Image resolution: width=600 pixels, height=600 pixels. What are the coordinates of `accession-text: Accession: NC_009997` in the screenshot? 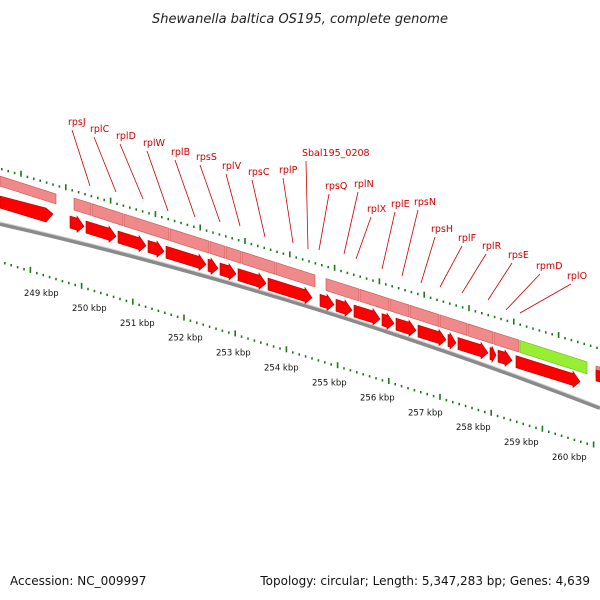 It's located at (78, 581).